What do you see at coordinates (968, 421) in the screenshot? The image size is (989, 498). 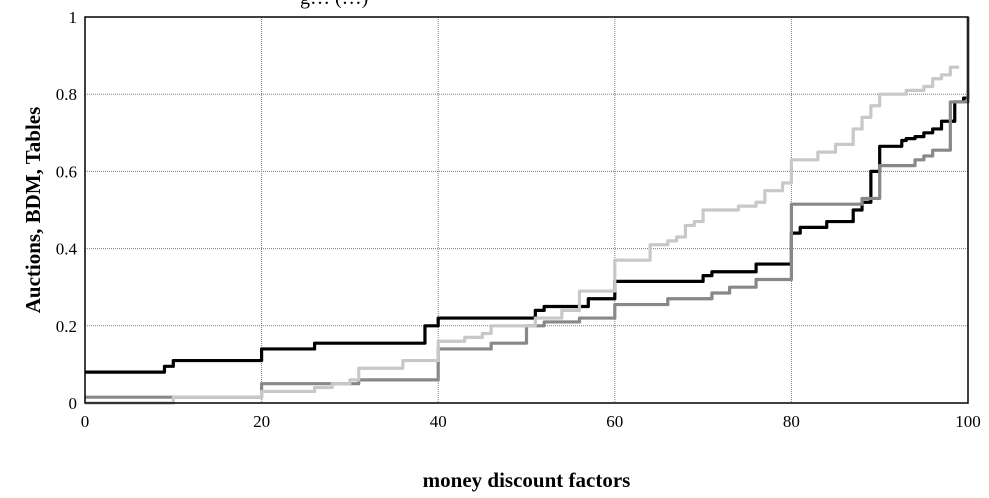 I see `x-tick-label: 100` at bounding box center [968, 421].